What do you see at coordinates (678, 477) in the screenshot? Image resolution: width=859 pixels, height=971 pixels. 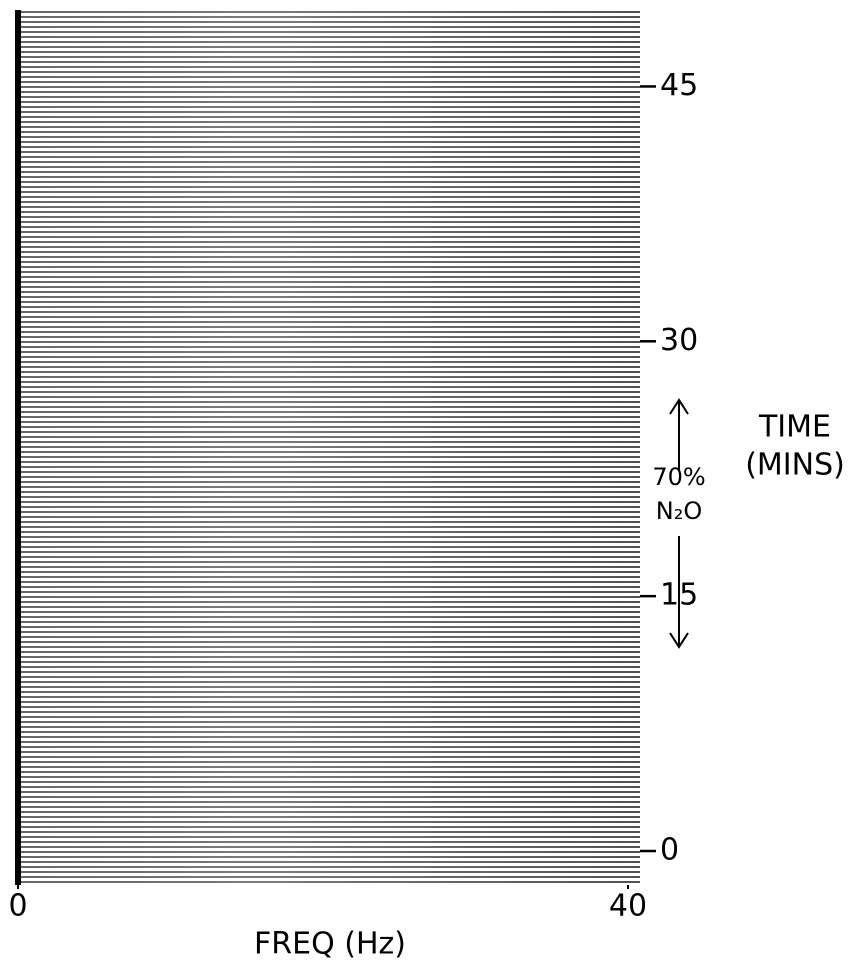 I see `annotation: 70%` at bounding box center [678, 477].